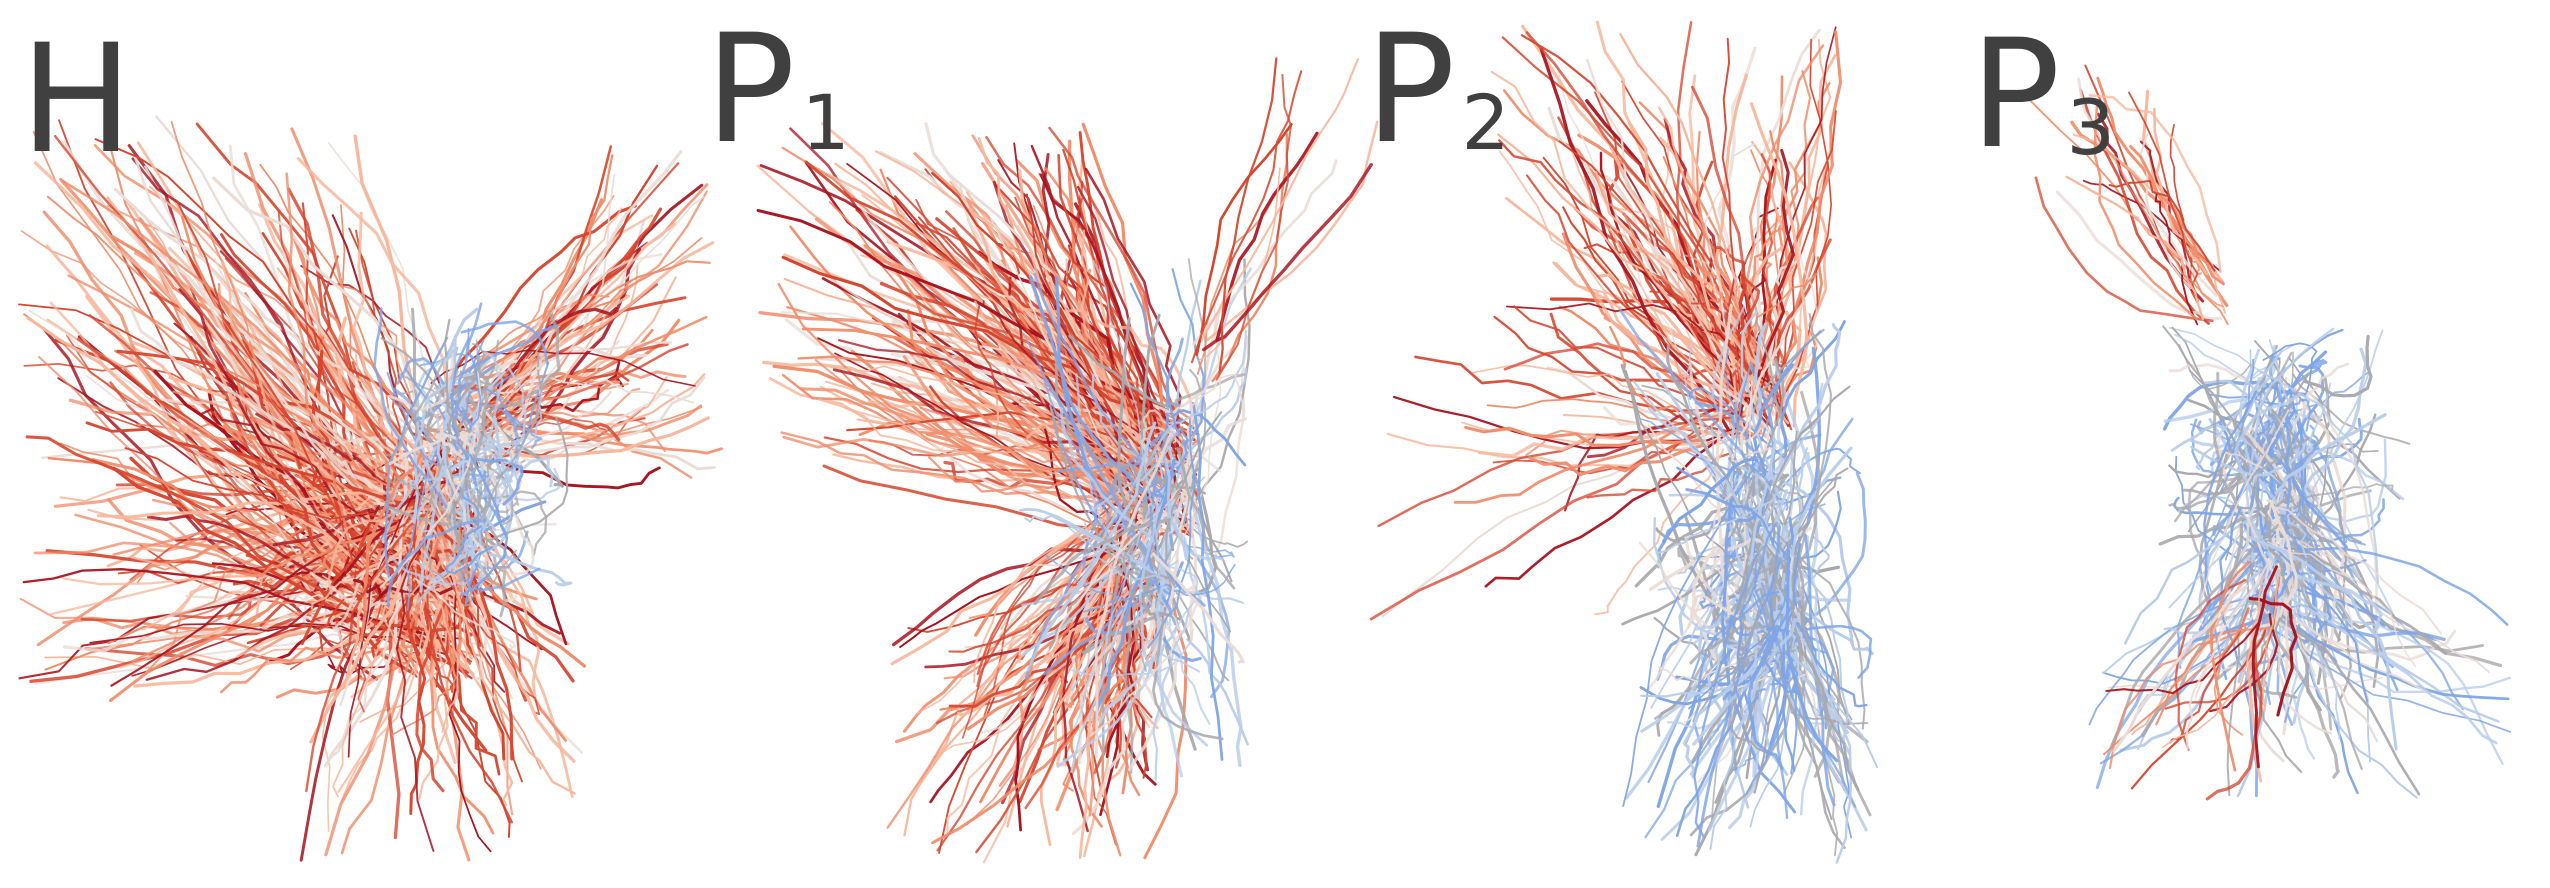 The height and width of the screenshot is (888, 2550). What do you see at coordinates (2015, 95) in the screenshot?
I see `panel-label-p3-main: P` at bounding box center [2015, 95].